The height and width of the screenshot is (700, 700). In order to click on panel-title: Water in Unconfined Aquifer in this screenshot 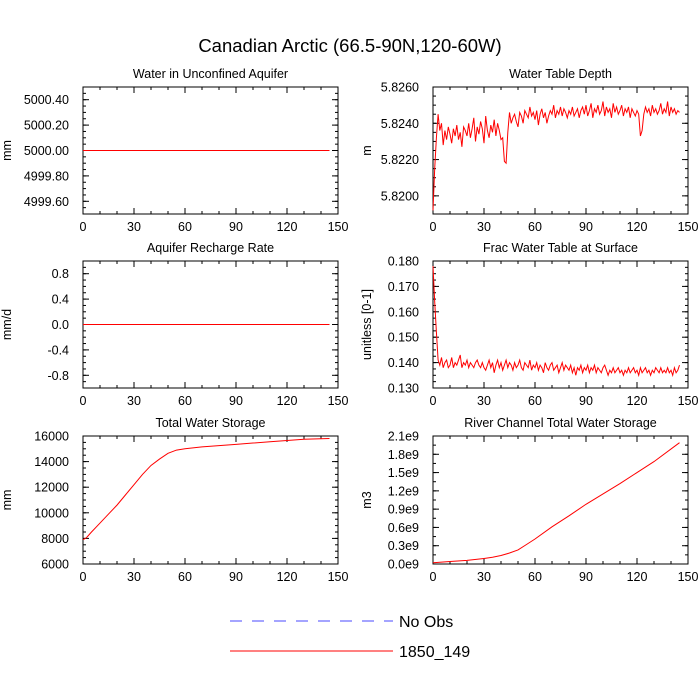, I will do `click(210, 74)`.